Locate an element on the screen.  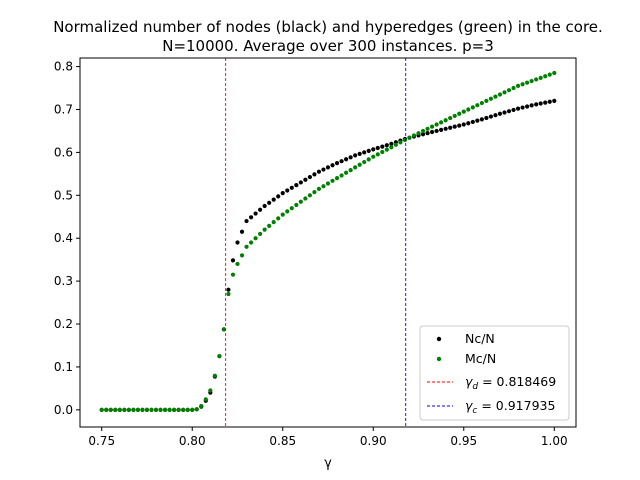
legend-box is located at coordinates (494, 373).